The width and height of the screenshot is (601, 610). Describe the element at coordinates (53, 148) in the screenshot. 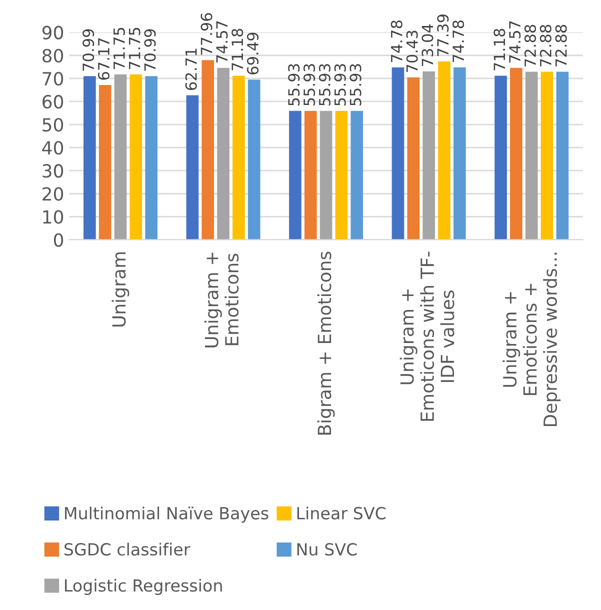

I see `y-tick-label: 40` at that location.